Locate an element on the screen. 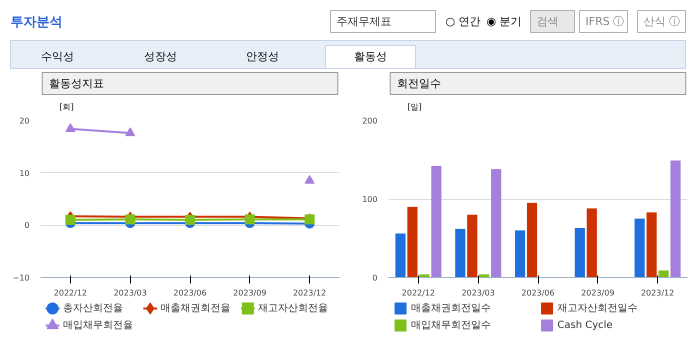  text: 성장성 is located at coordinates (160, 56).